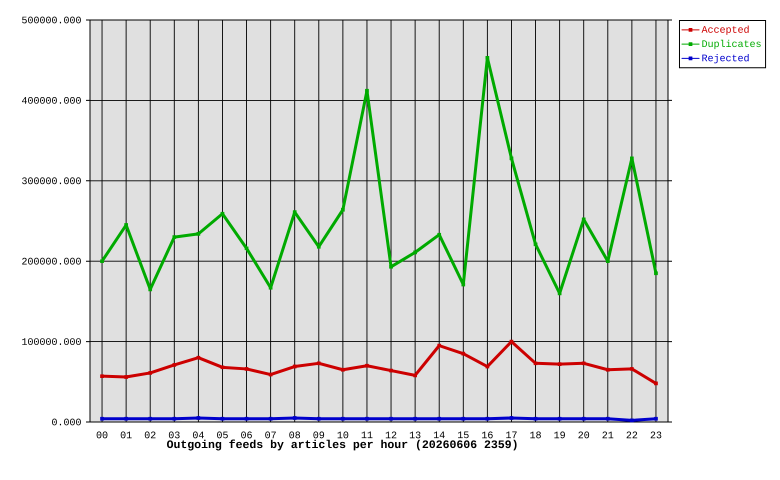 This screenshot has height=480, width=780. I want to click on x-tick-label: 06, so click(246, 435).